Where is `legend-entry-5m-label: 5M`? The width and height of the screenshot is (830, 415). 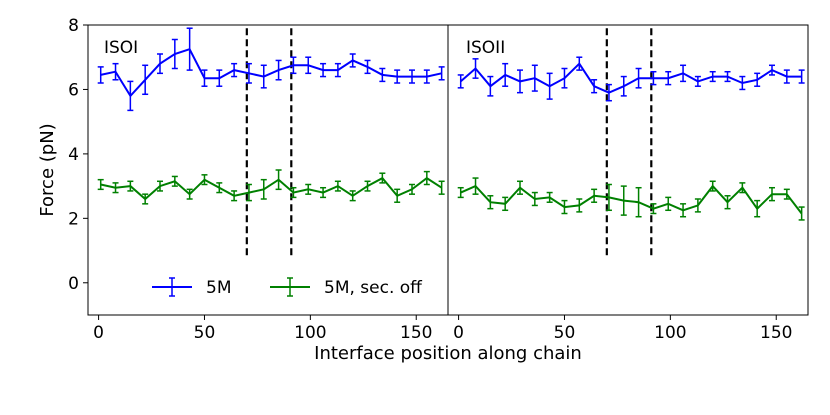 legend-entry-5m-label: 5M is located at coordinates (218, 288).